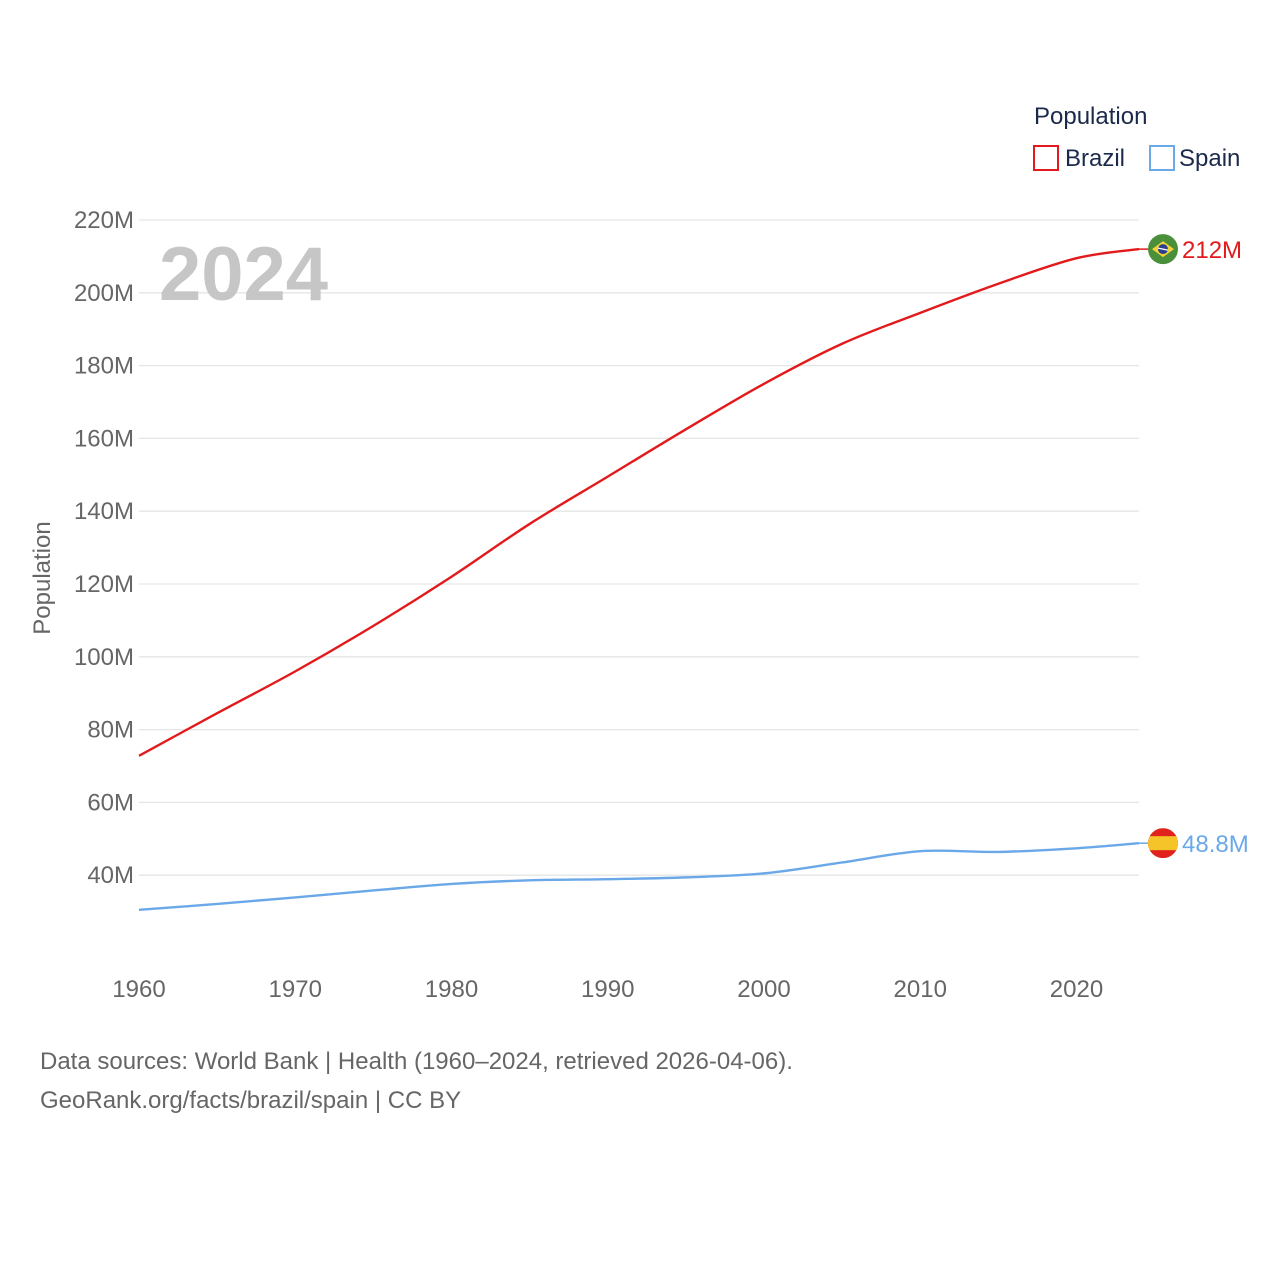  I want to click on legend-item-spain: Spain, so click(1194, 158).